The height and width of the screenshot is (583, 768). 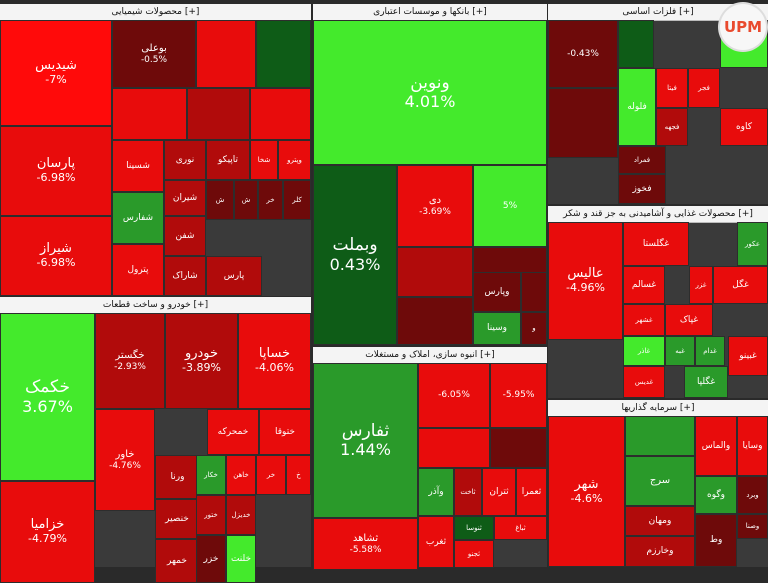 What do you see at coordinates (241, 515) in the screenshot?
I see `stock-tile: خدیزل` at bounding box center [241, 515].